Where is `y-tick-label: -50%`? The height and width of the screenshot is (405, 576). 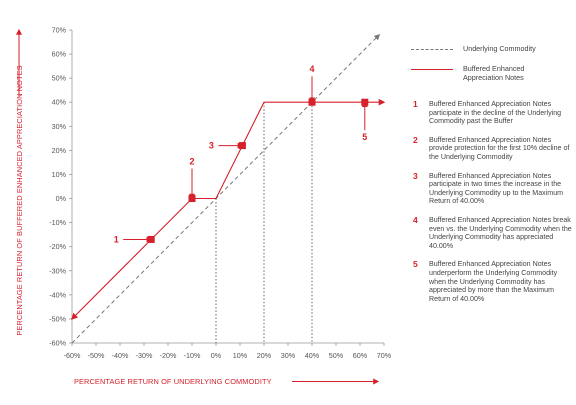
y-tick-label: -50% is located at coordinates (57, 318).